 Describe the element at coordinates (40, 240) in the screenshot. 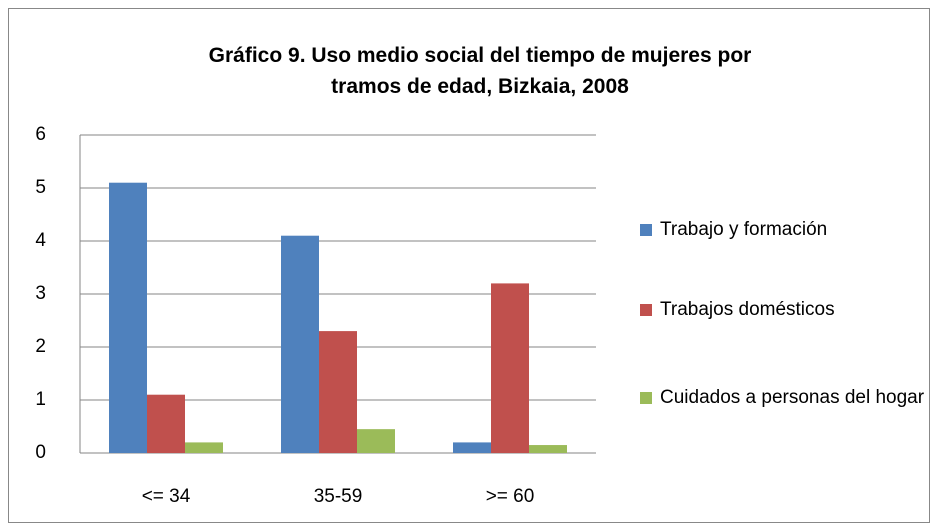

I see `y-tick-label: 4` at that location.